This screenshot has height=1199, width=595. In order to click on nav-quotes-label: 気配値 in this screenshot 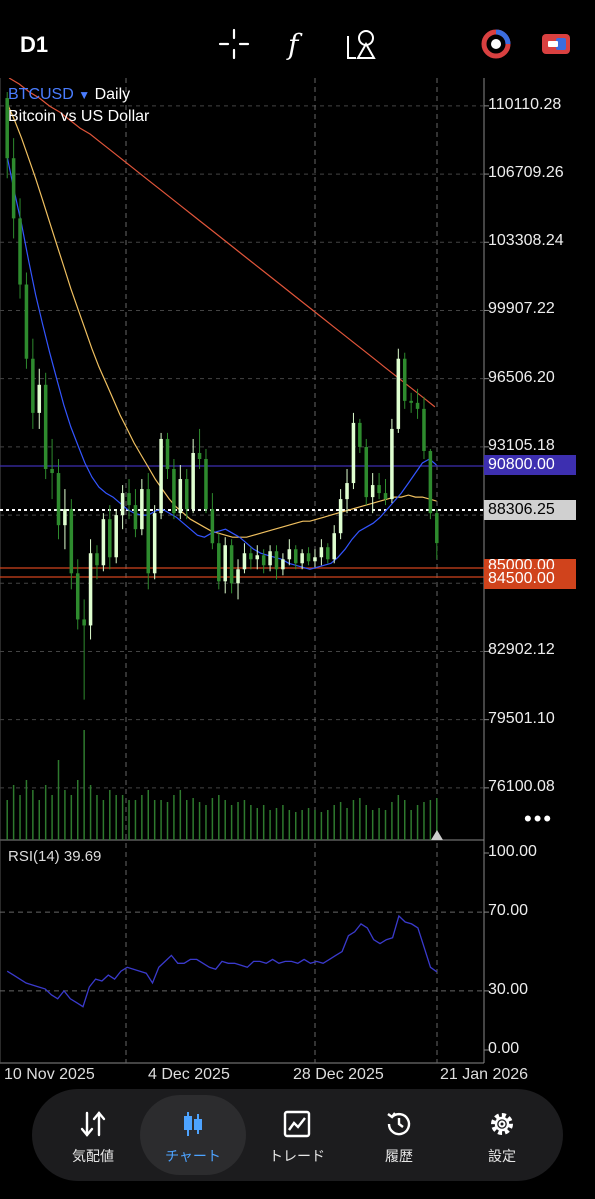, I will do `click(93, 1156)`.